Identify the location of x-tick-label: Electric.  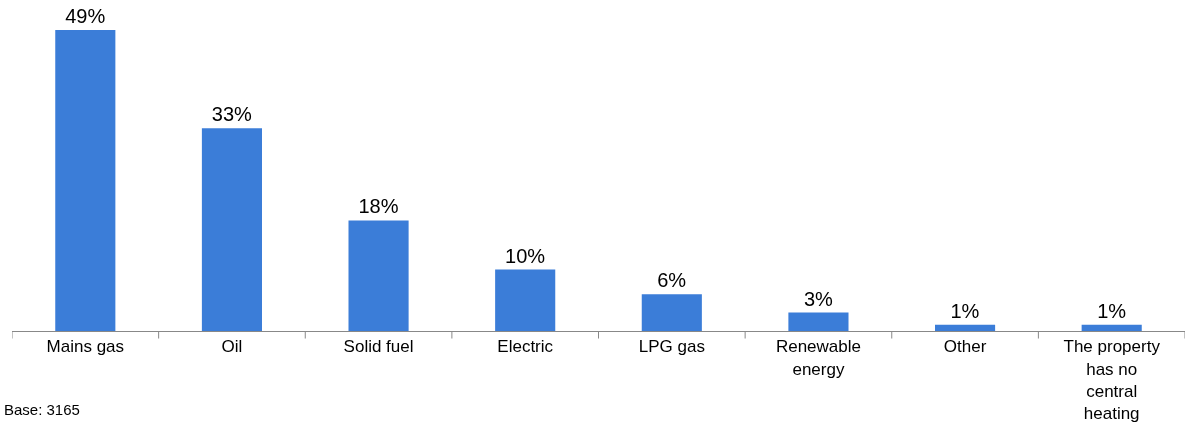
(525, 347).